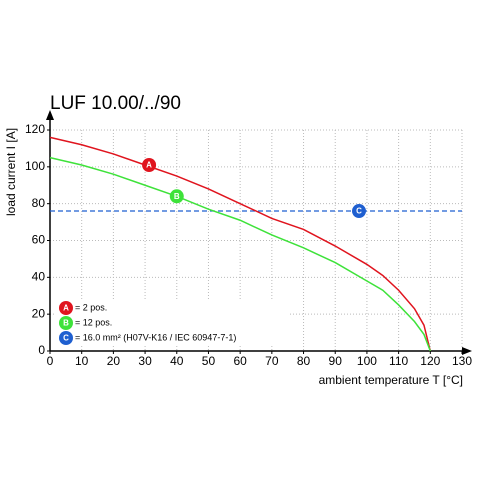  Describe the element at coordinates (11, 172) in the screenshot. I see `y-axis-label: load current I [A]` at that location.